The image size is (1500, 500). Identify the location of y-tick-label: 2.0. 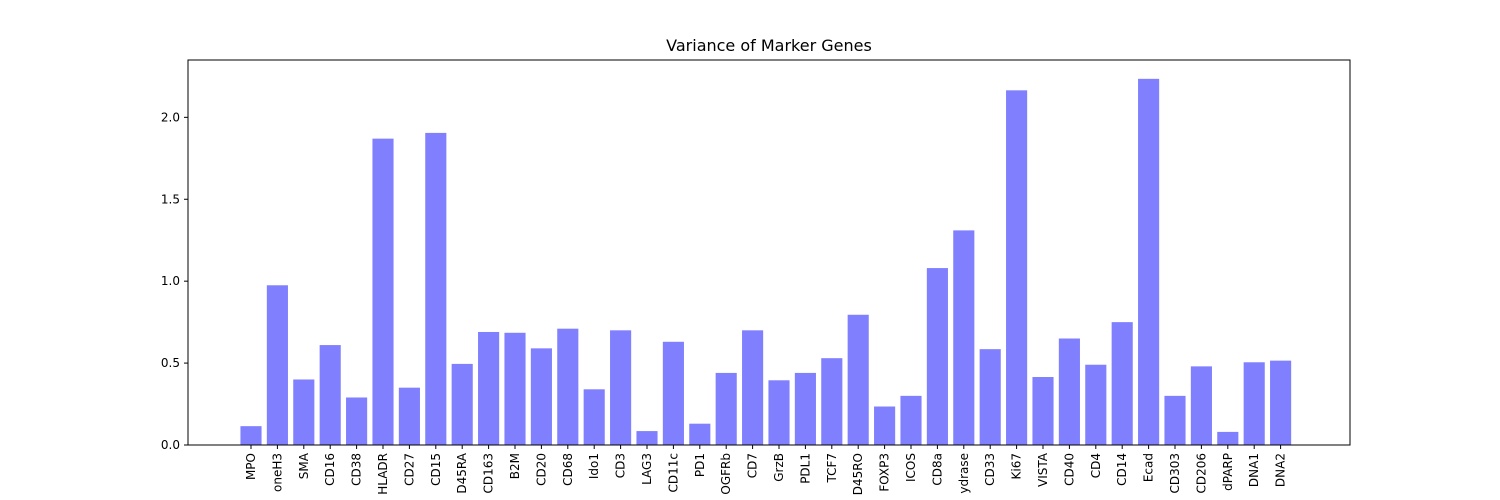
(170, 117).